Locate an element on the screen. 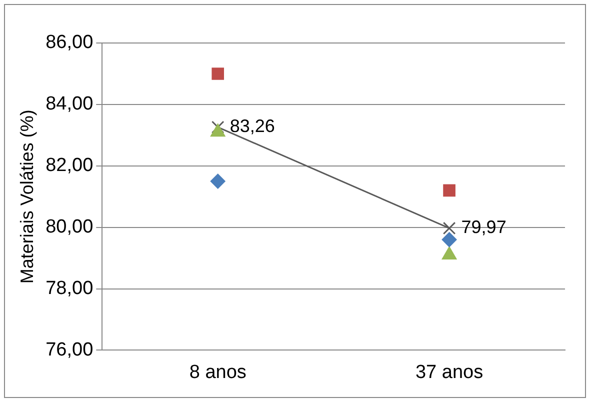 This screenshot has height=404, width=592. x-tick-label: 37 anos is located at coordinates (449, 372).